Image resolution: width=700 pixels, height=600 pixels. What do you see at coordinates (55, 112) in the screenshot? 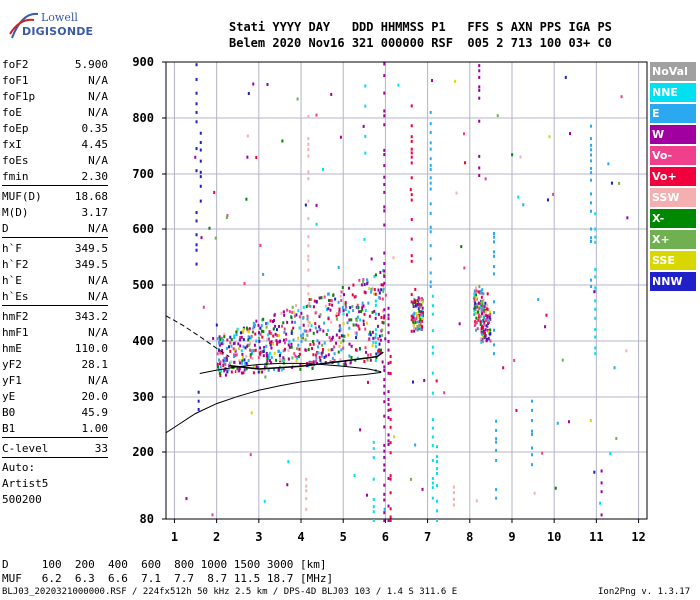
I see `param-row: foE N/A` at bounding box center [55, 112].